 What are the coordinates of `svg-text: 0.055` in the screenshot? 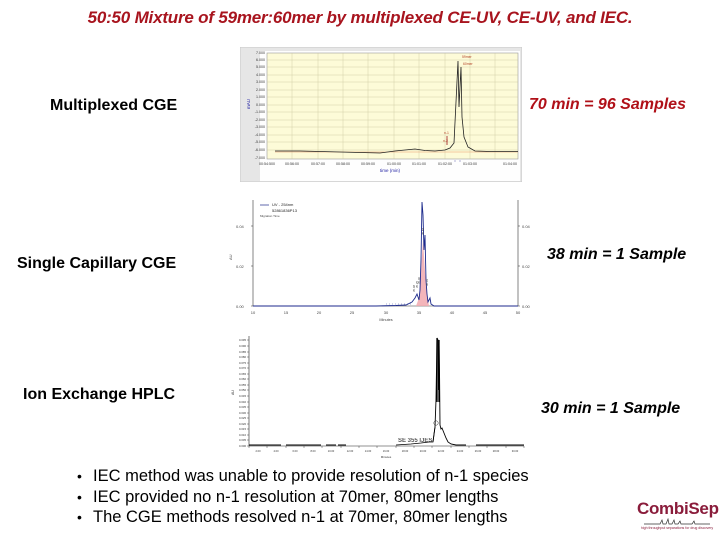 It's located at (242, 385).